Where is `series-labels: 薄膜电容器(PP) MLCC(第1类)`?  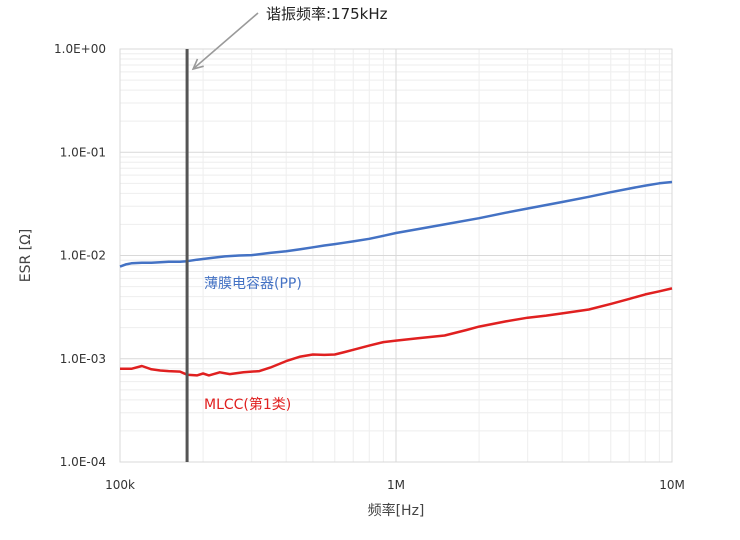 series-labels: 薄膜电容器(PP) MLCC(第1类) is located at coordinates (253, 344).